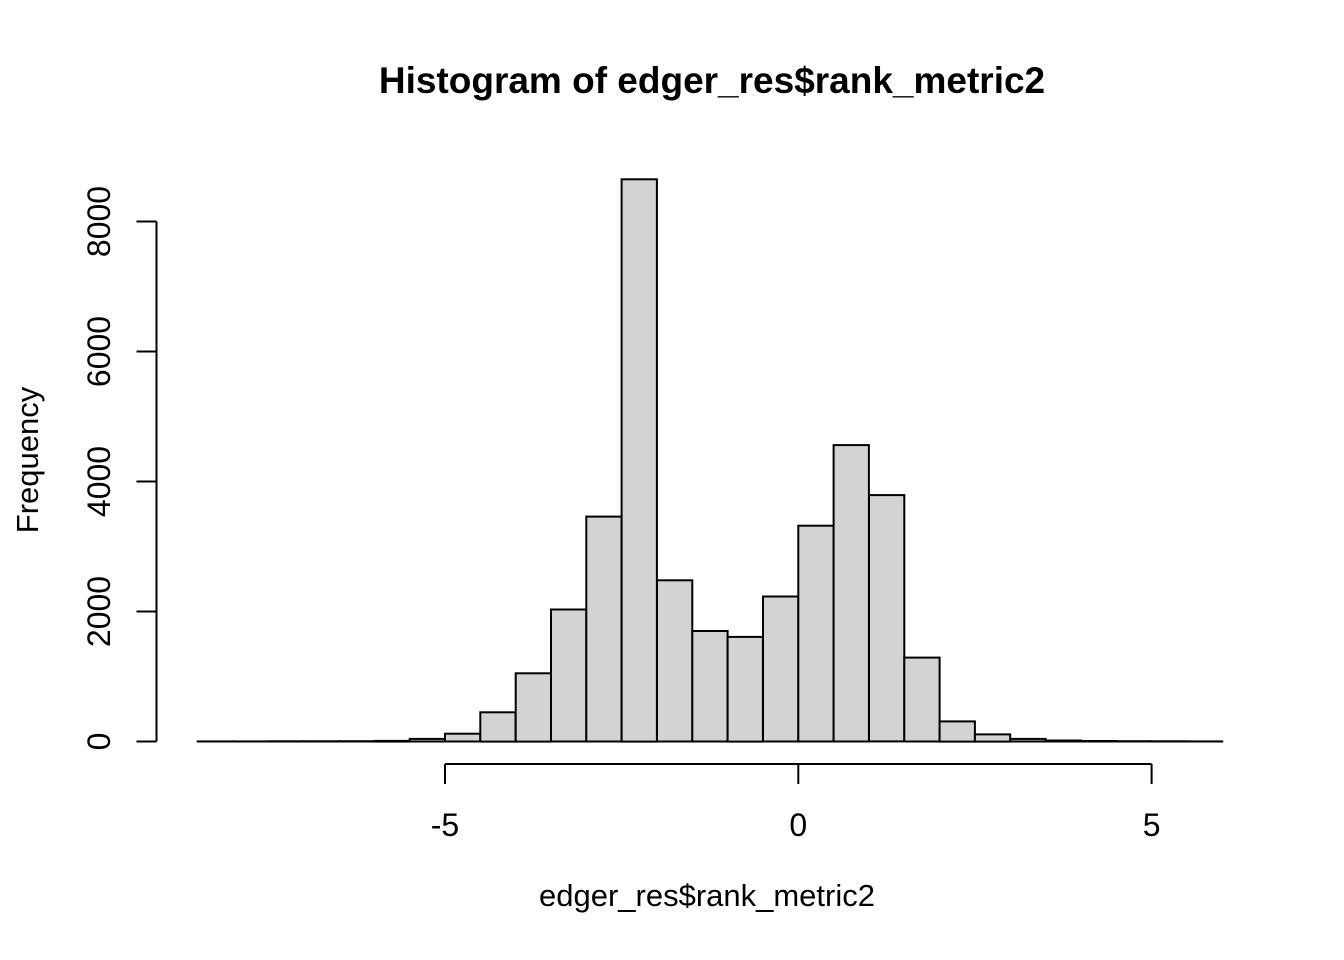 The image size is (1344, 960). Describe the element at coordinates (1152, 825) in the screenshot. I see `x-tick-label: 5` at that location.